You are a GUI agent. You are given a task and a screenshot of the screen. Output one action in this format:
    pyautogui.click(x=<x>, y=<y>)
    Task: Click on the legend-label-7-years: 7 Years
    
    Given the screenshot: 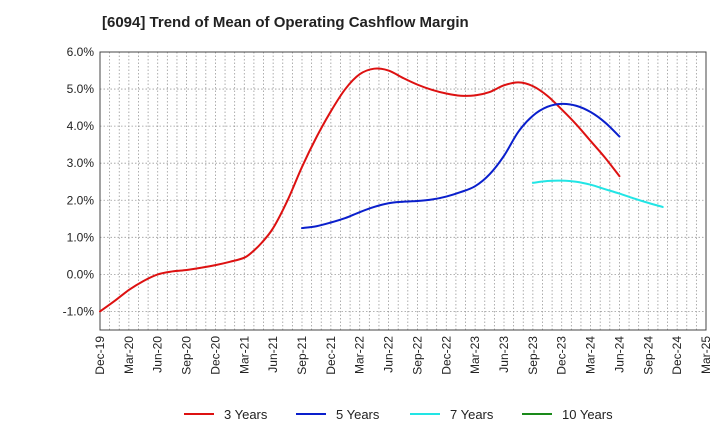 What is the action you would take?
    pyautogui.click(x=472, y=414)
    